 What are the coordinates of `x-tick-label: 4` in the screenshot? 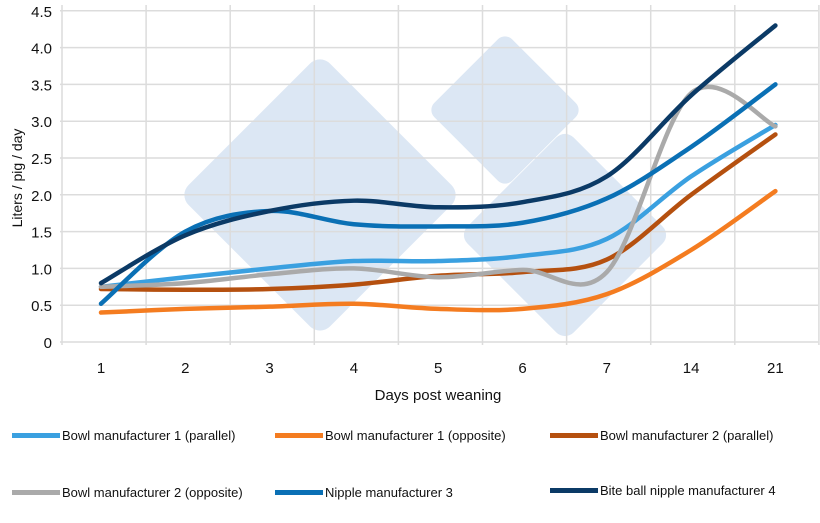 It's located at (354, 368).